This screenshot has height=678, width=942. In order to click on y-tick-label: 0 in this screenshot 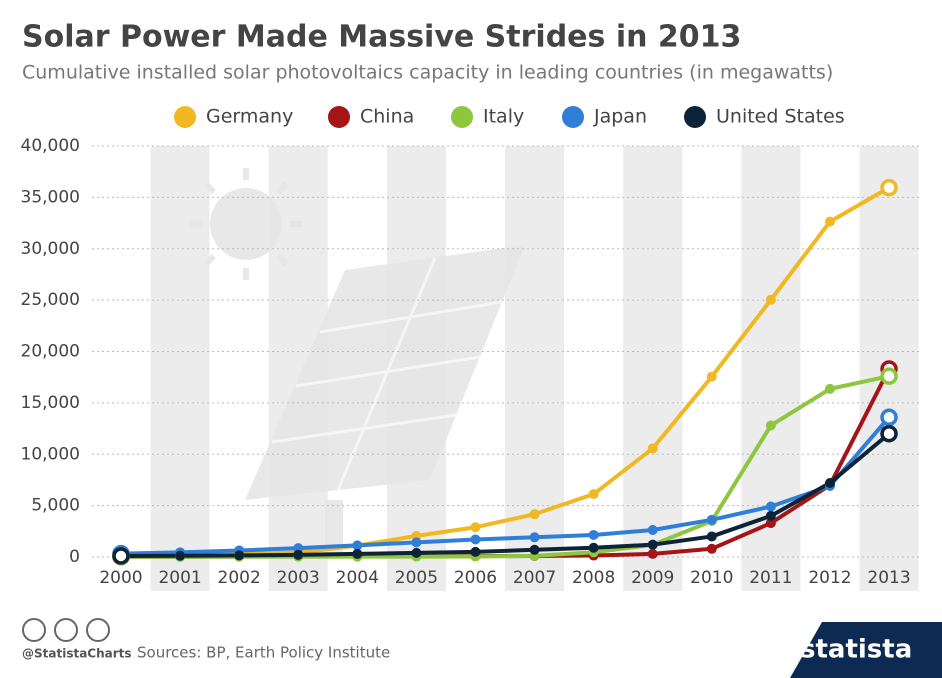, I will do `click(74, 557)`.